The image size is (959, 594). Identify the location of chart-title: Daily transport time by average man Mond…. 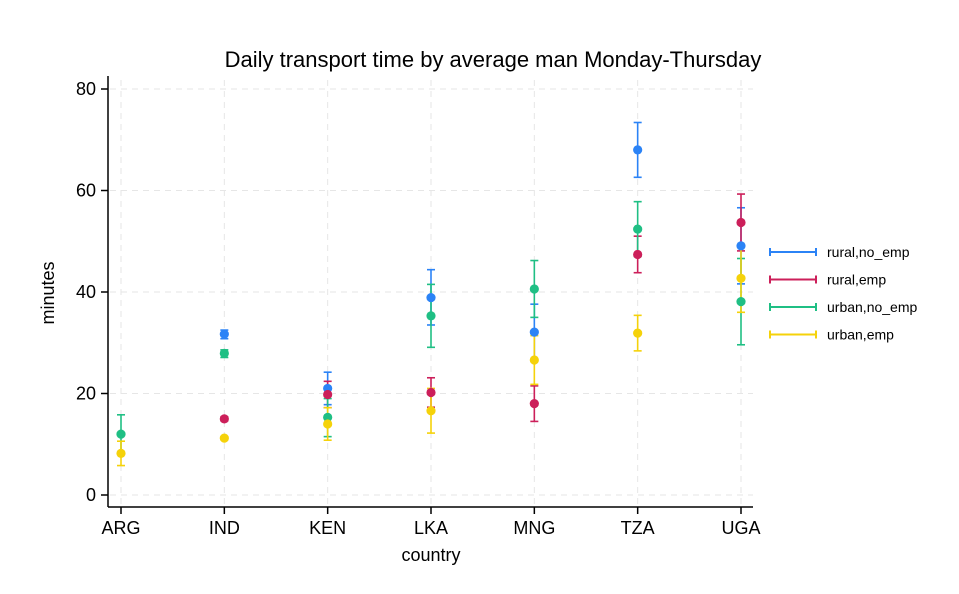
(493, 59).